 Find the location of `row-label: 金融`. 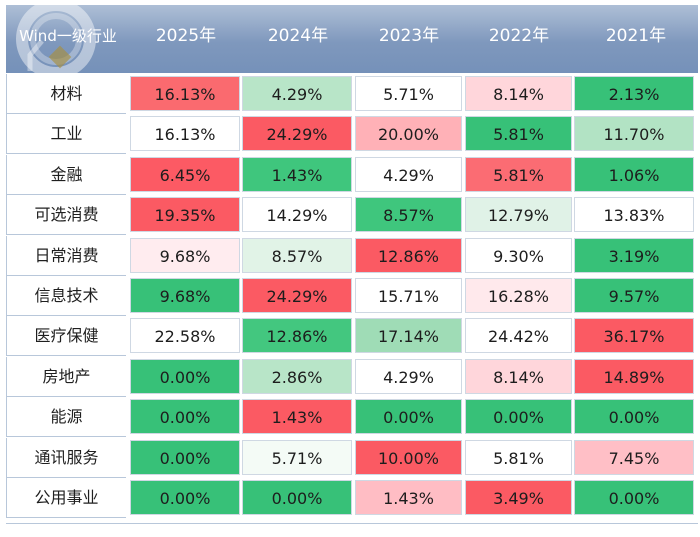

row-label: 金融 is located at coordinates (66, 174).